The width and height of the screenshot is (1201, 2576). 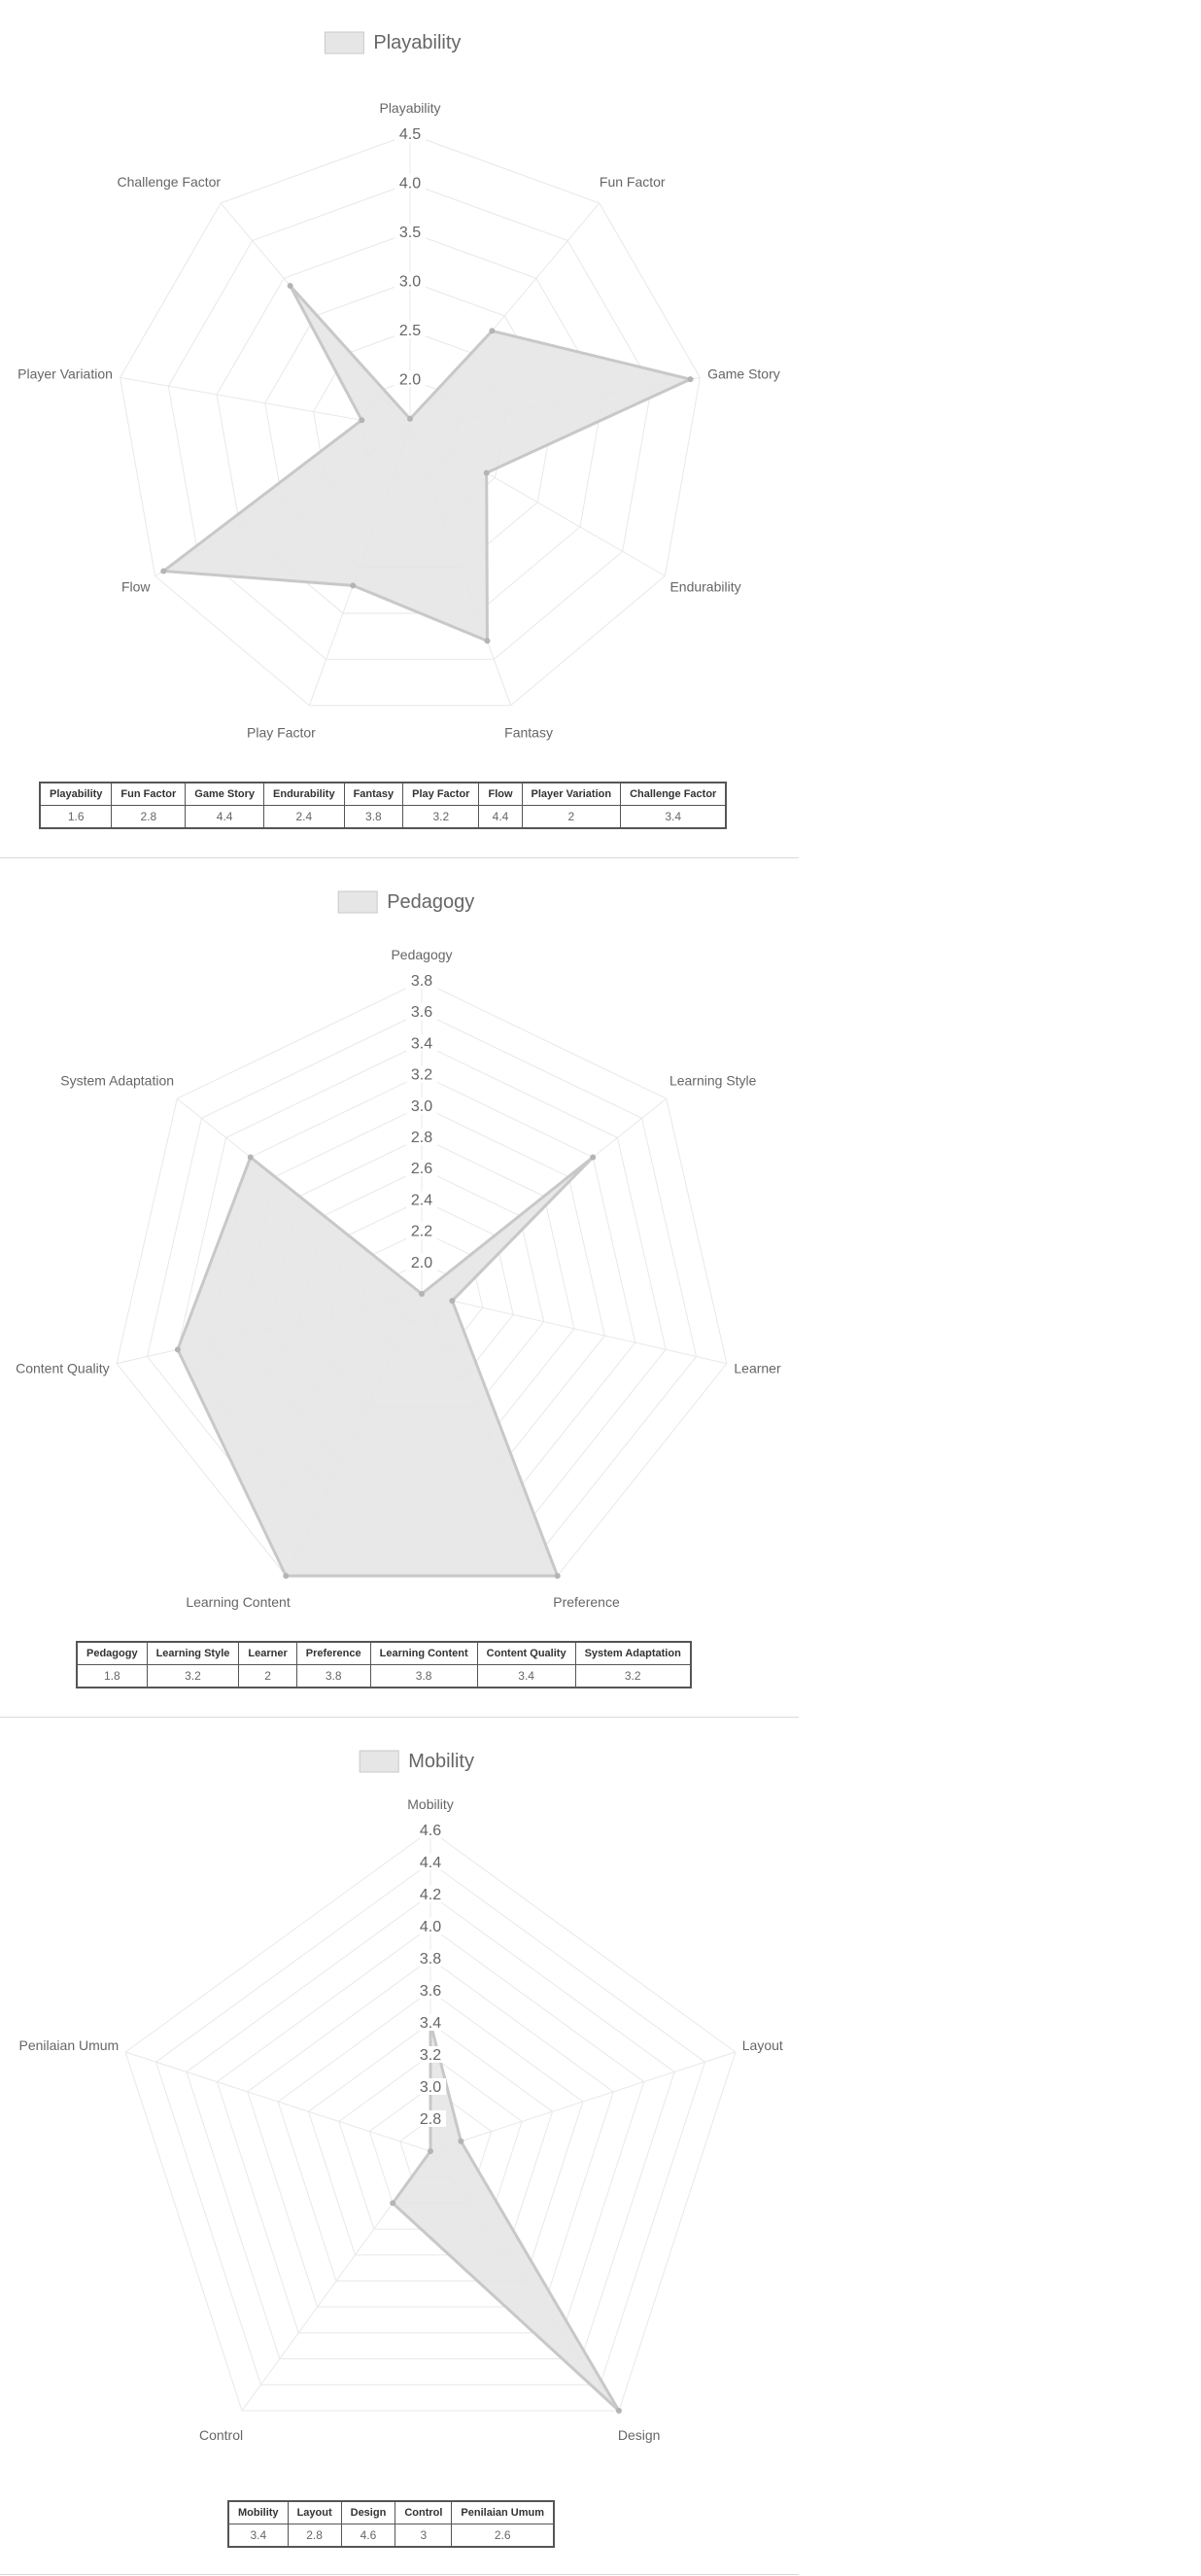 I want to click on table-cell: 2.8, so click(x=315, y=2536).